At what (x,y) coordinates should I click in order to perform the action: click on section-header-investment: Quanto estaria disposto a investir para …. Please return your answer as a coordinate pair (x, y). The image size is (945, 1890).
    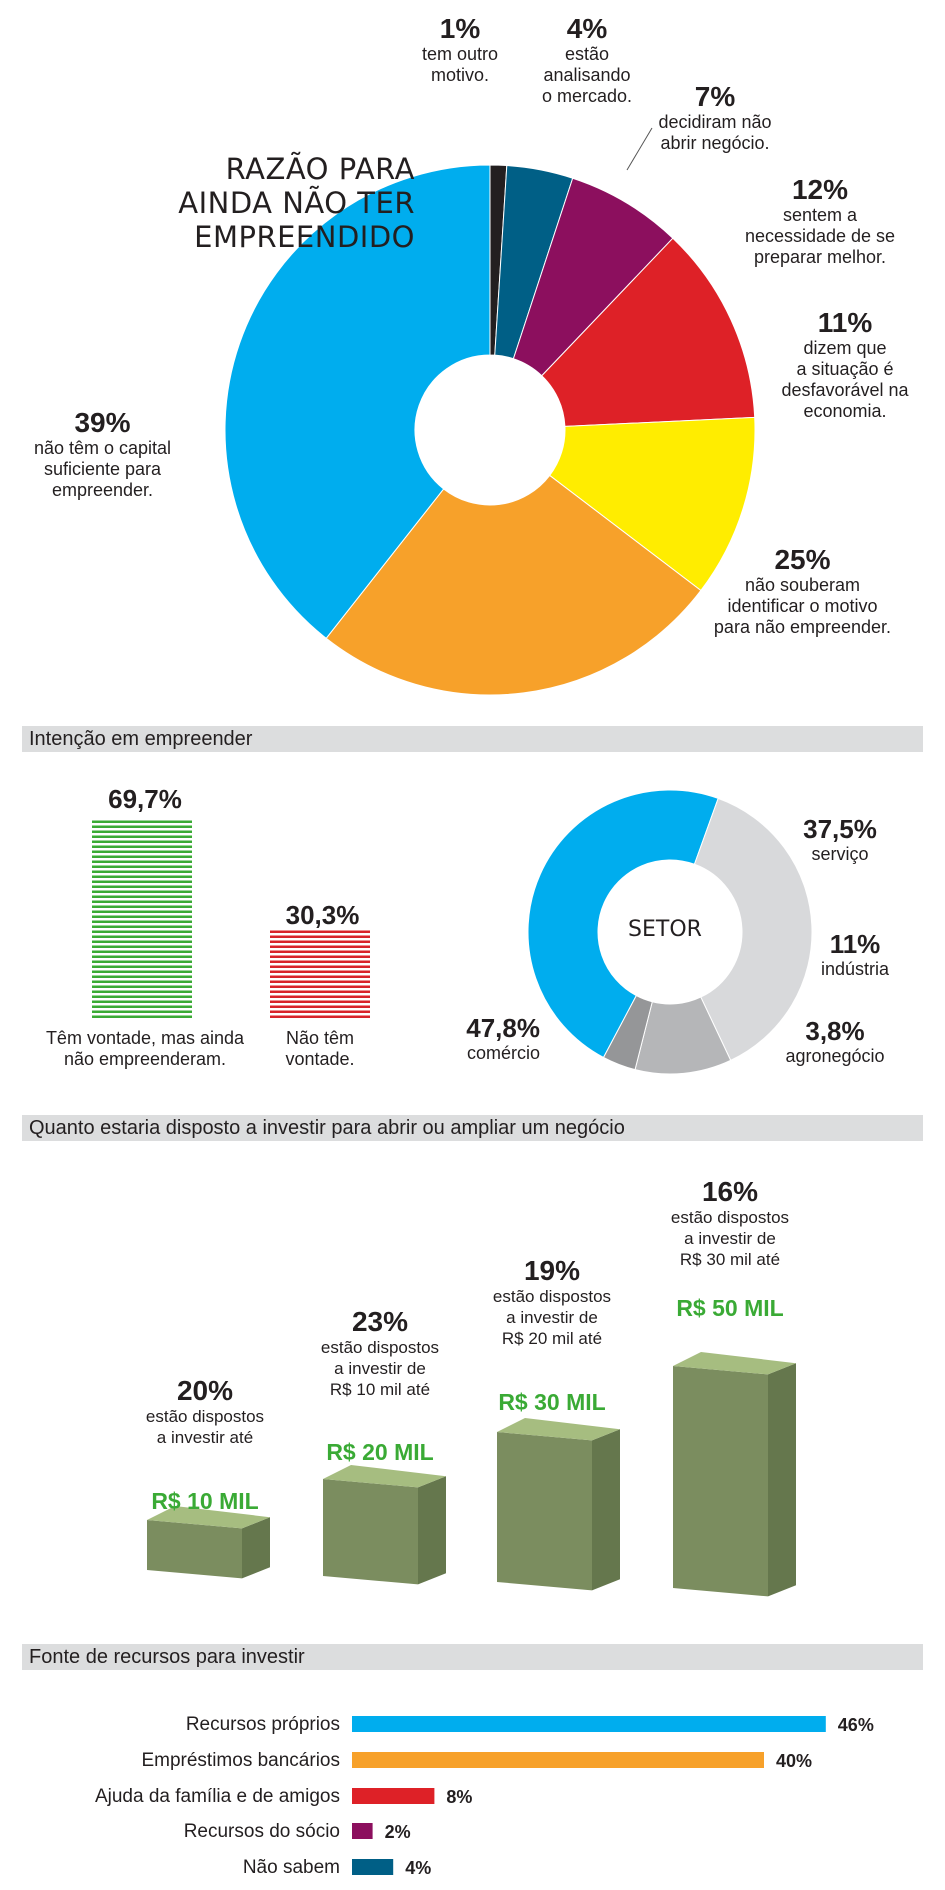
    Looking at the image, I should click on (472, 1128).